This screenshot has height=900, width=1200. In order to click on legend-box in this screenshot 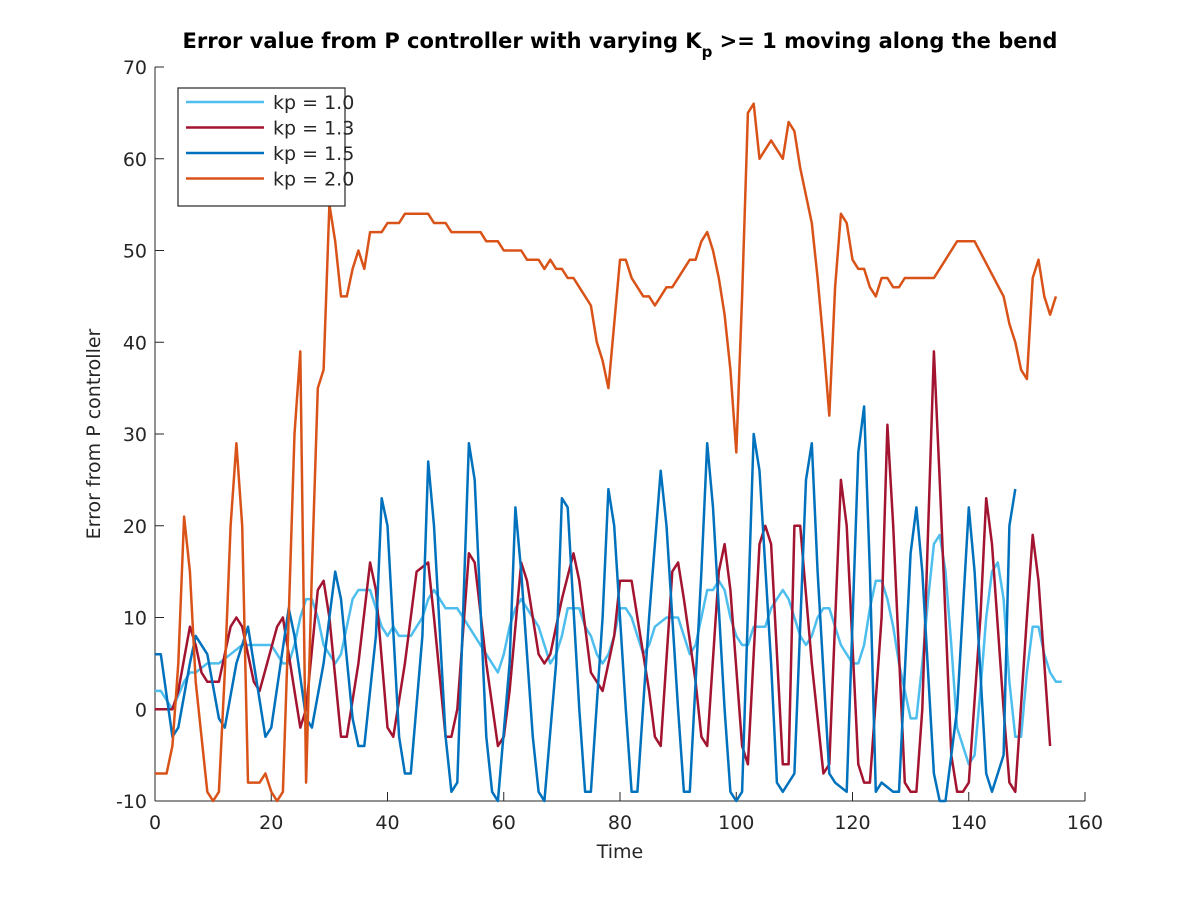, I will do `click(261, 147)`.